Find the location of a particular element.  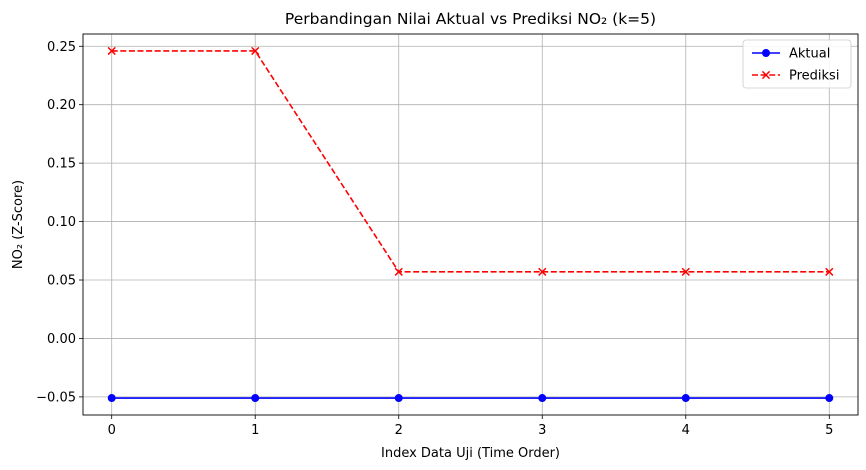

legend-item-aktual: Aktual is located at coordinates (791, 54).